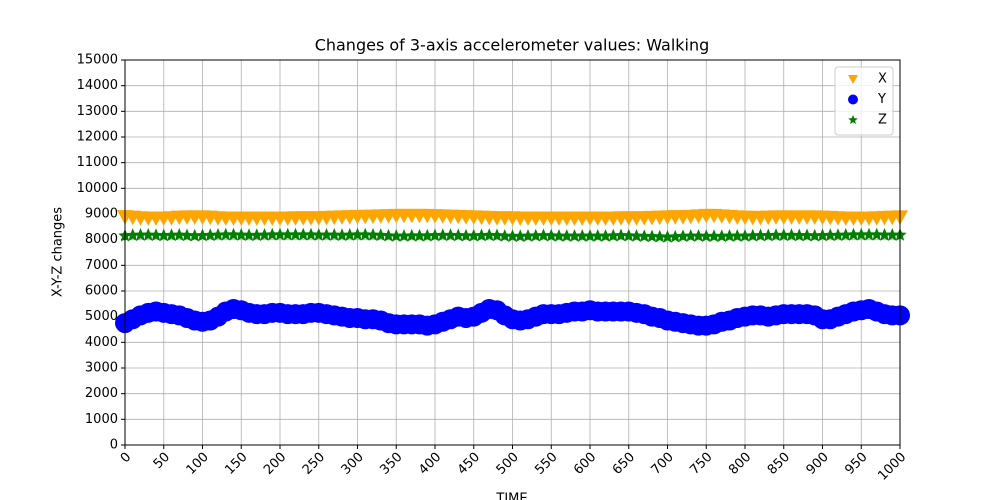  What do you see at coordinates (511, 496) in the screenshot?
I see `x-axis-label: TIME` at bounding box center [511, 496].